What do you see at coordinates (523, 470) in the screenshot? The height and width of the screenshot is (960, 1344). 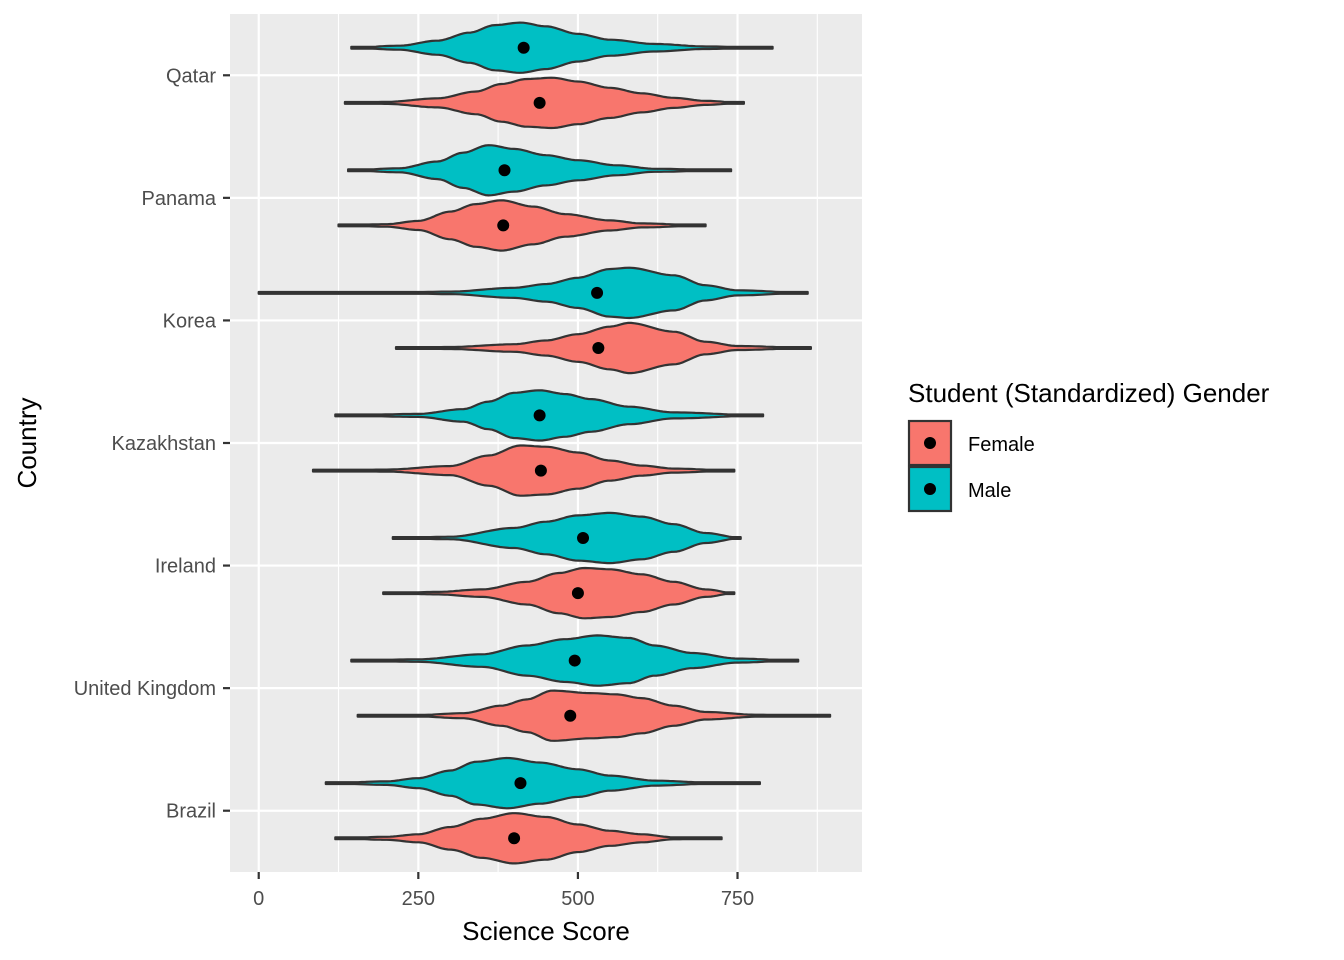 I see `violin-female-kazakhstan` at bounding box center [523, 470].